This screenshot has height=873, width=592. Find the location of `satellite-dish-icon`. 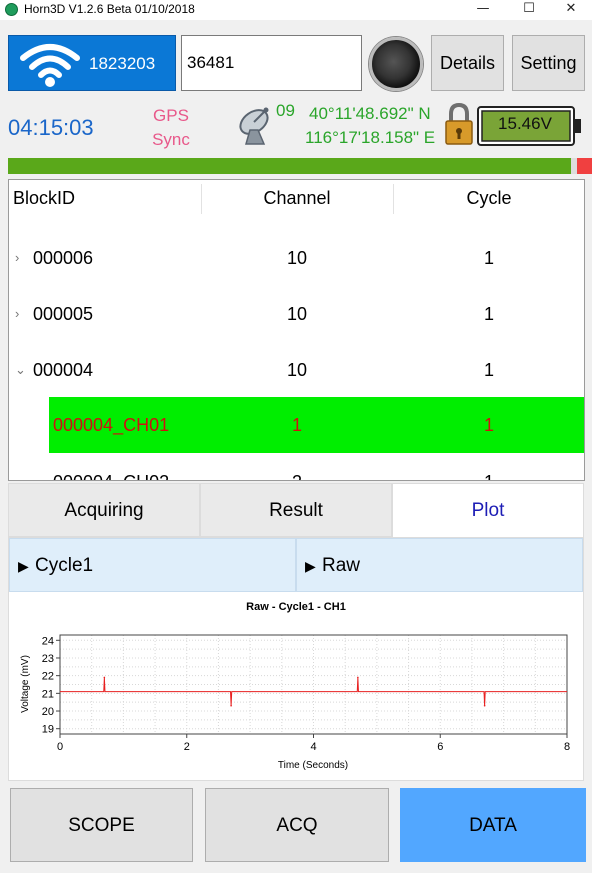

satellite-dish-icon is located at coordinates (254, 126).